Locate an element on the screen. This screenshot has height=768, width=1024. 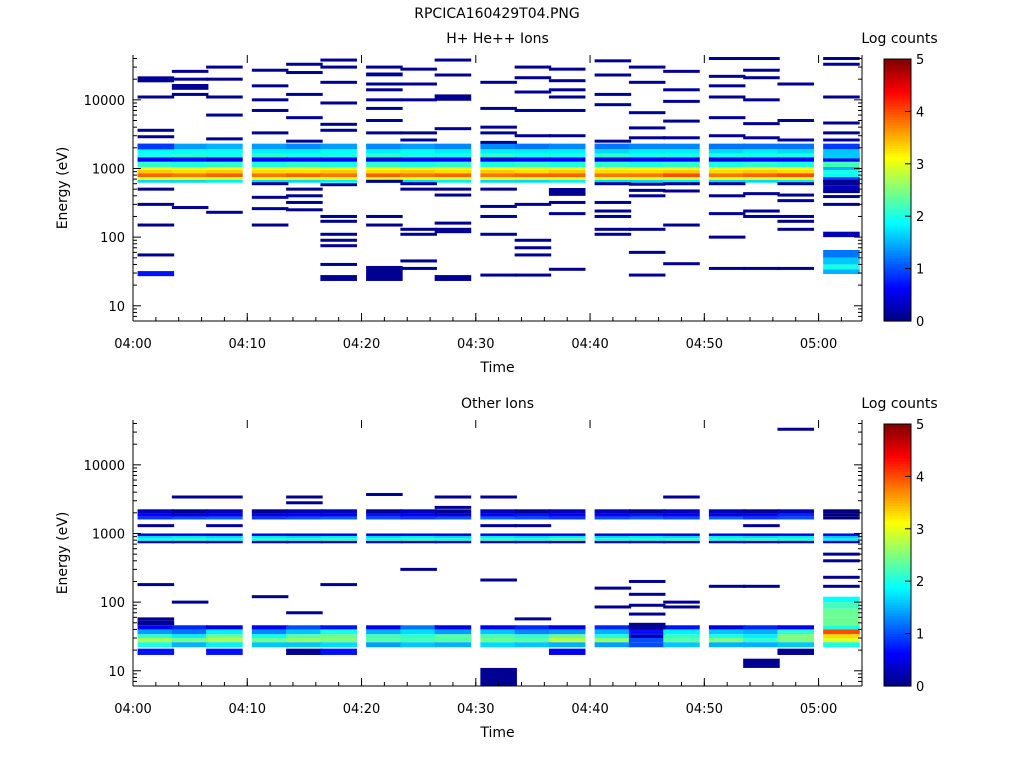
panel-title: Other Ions is located at coordinates (497, 404).